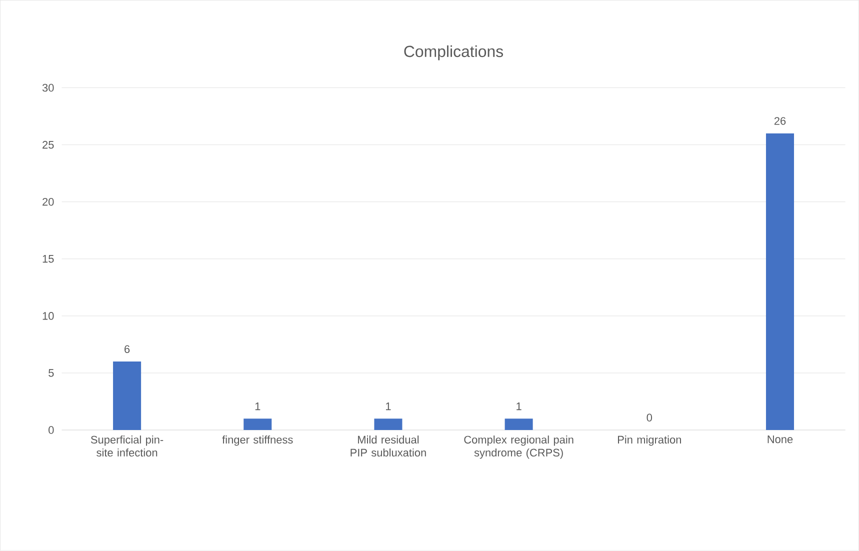  What do you see at coordinates (519, 447) in the screenshot?
I see `x-tick-label: Complex regional pain syndrome (CRPS)` at bounding box center [519, 447].